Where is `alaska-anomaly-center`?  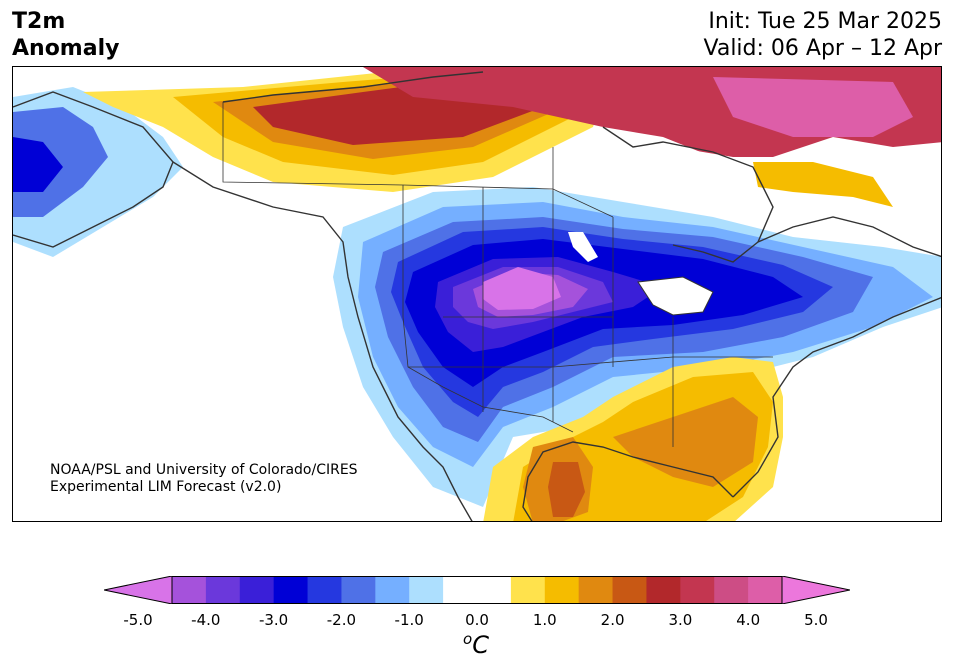 alaska-anomaly-center is located at coordinates (38, 164).